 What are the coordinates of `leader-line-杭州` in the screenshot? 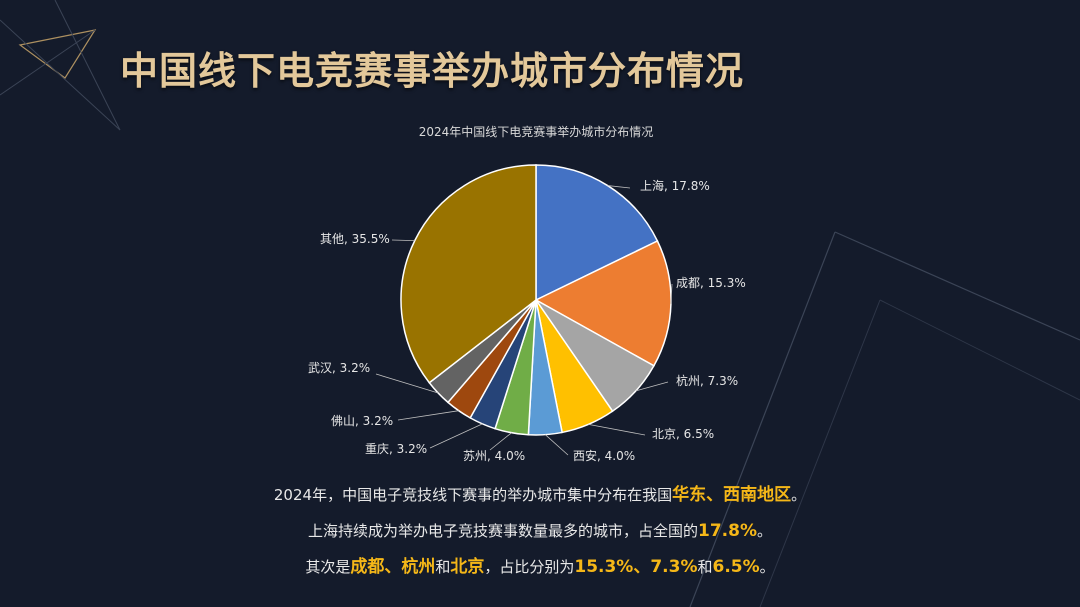 It's located at (652, 386).